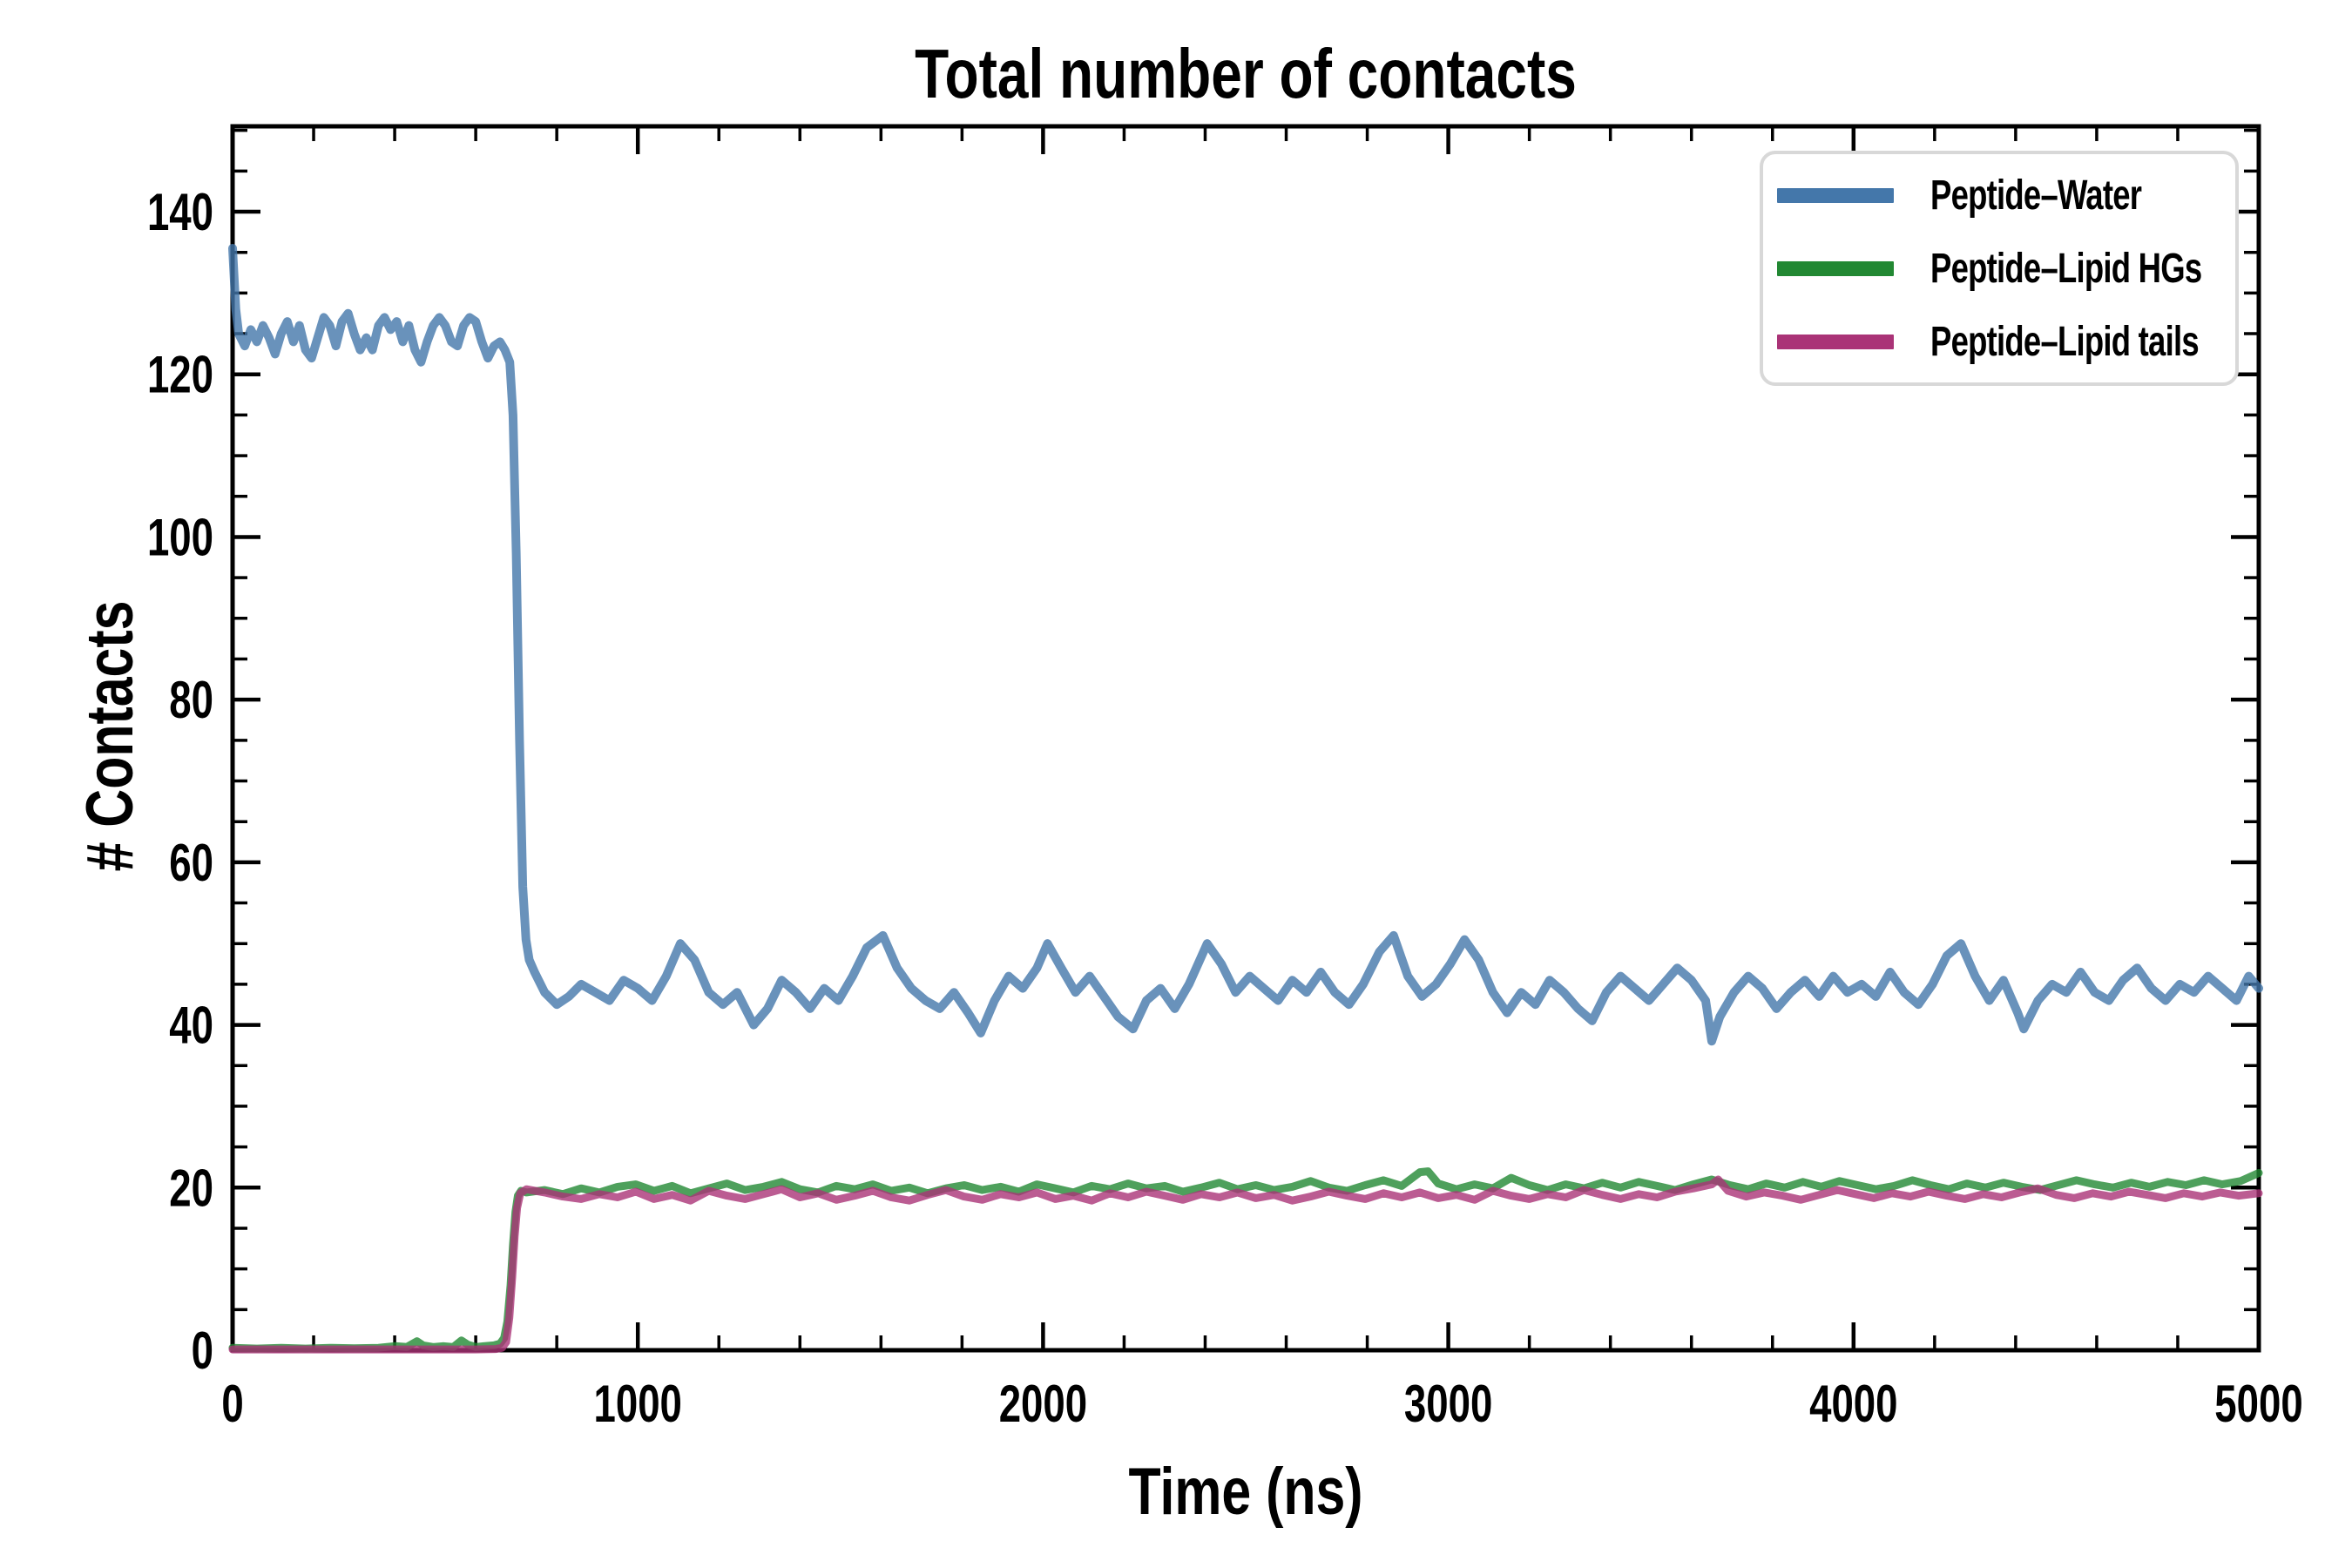 The width and height of the screenshot is (2352, 1568). What do you see at coordinates (1853, 1404) in the screenshot?
I see `x-tick-label: 4000` at bounding box center [1853, 1404].